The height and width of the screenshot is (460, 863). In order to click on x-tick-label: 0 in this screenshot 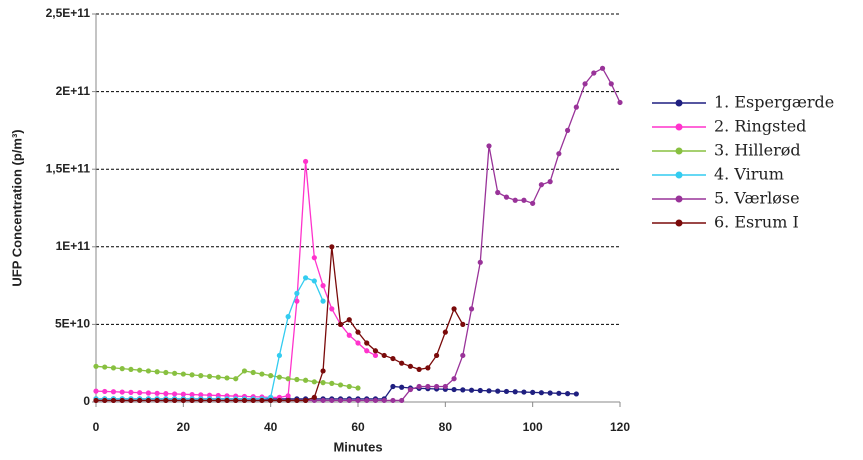, I will do `click(96, 427)`.